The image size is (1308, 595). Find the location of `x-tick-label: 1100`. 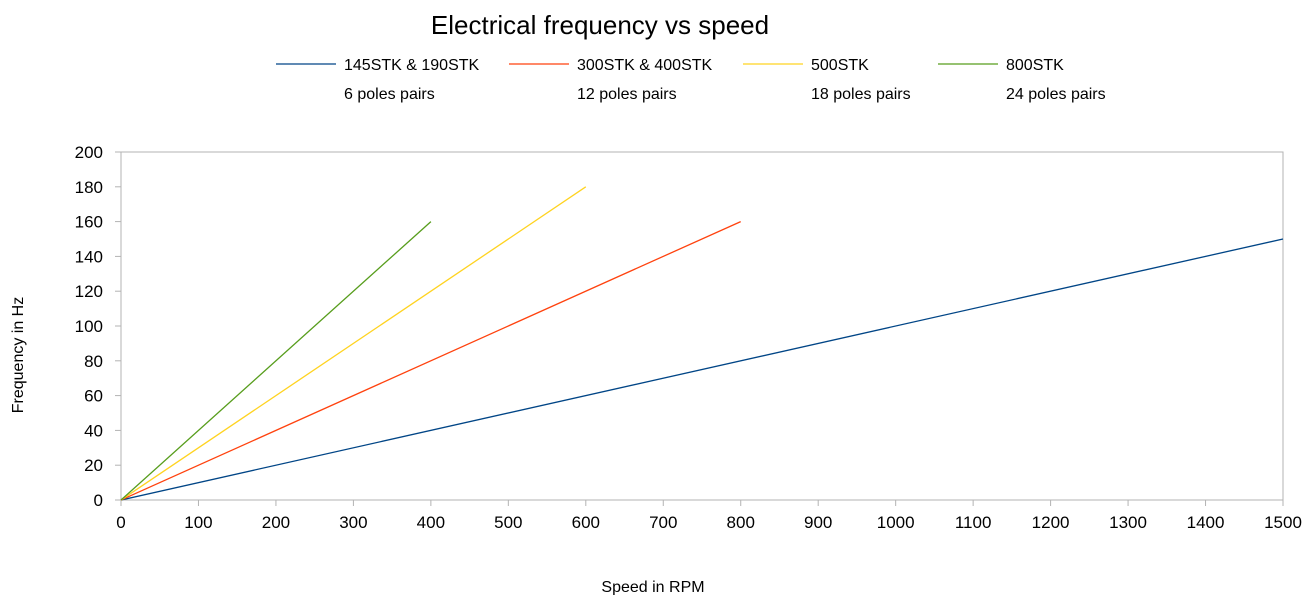

x-tick-label: 1100 is located at coordinates (973, 522).